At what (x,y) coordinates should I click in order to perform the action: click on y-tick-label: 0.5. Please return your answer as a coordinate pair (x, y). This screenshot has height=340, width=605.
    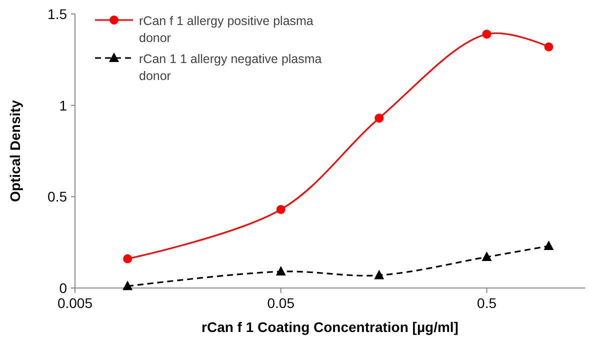
    Looking at the image, I should click on (58, 196).